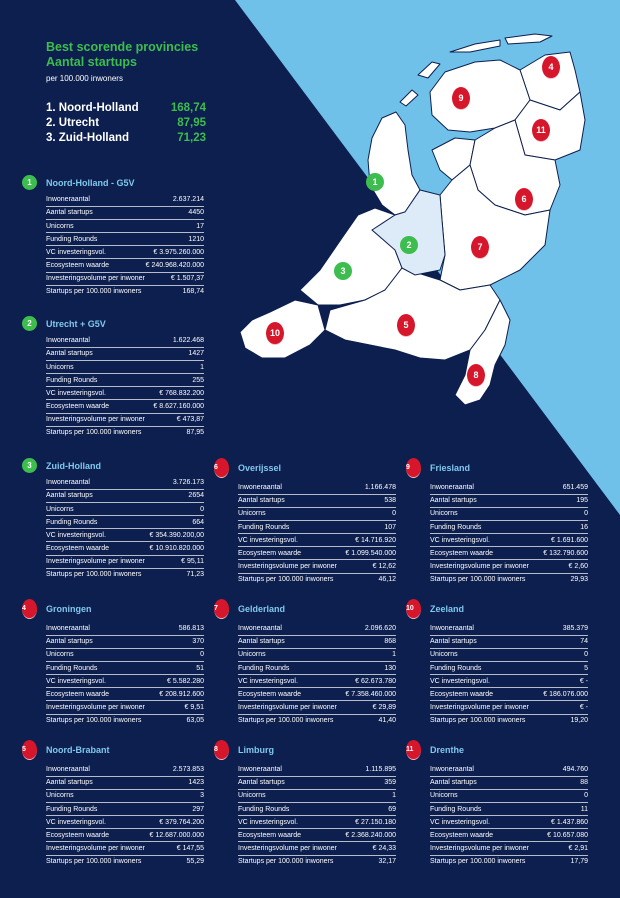 The image size is (620, 898). I want to click on stat-row: Aantal startups 359, so click(317, 784).